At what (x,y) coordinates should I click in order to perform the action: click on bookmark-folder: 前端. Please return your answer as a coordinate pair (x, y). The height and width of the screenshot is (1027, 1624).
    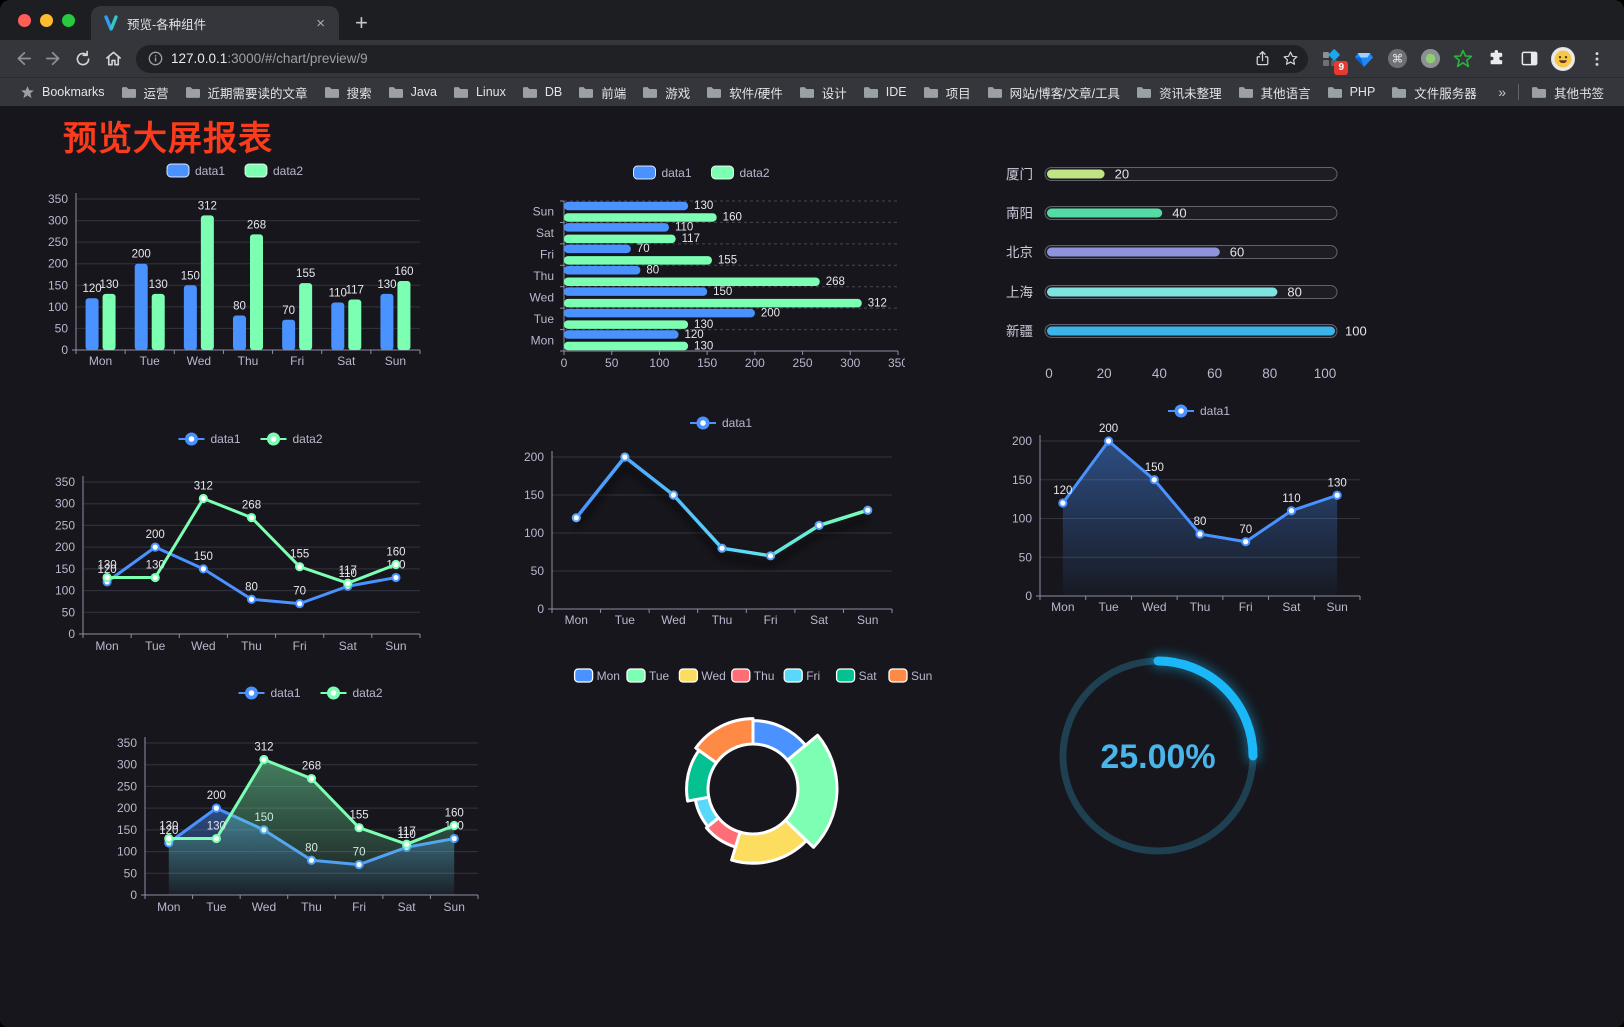
    Looking at the image, I should click on (602, 92).